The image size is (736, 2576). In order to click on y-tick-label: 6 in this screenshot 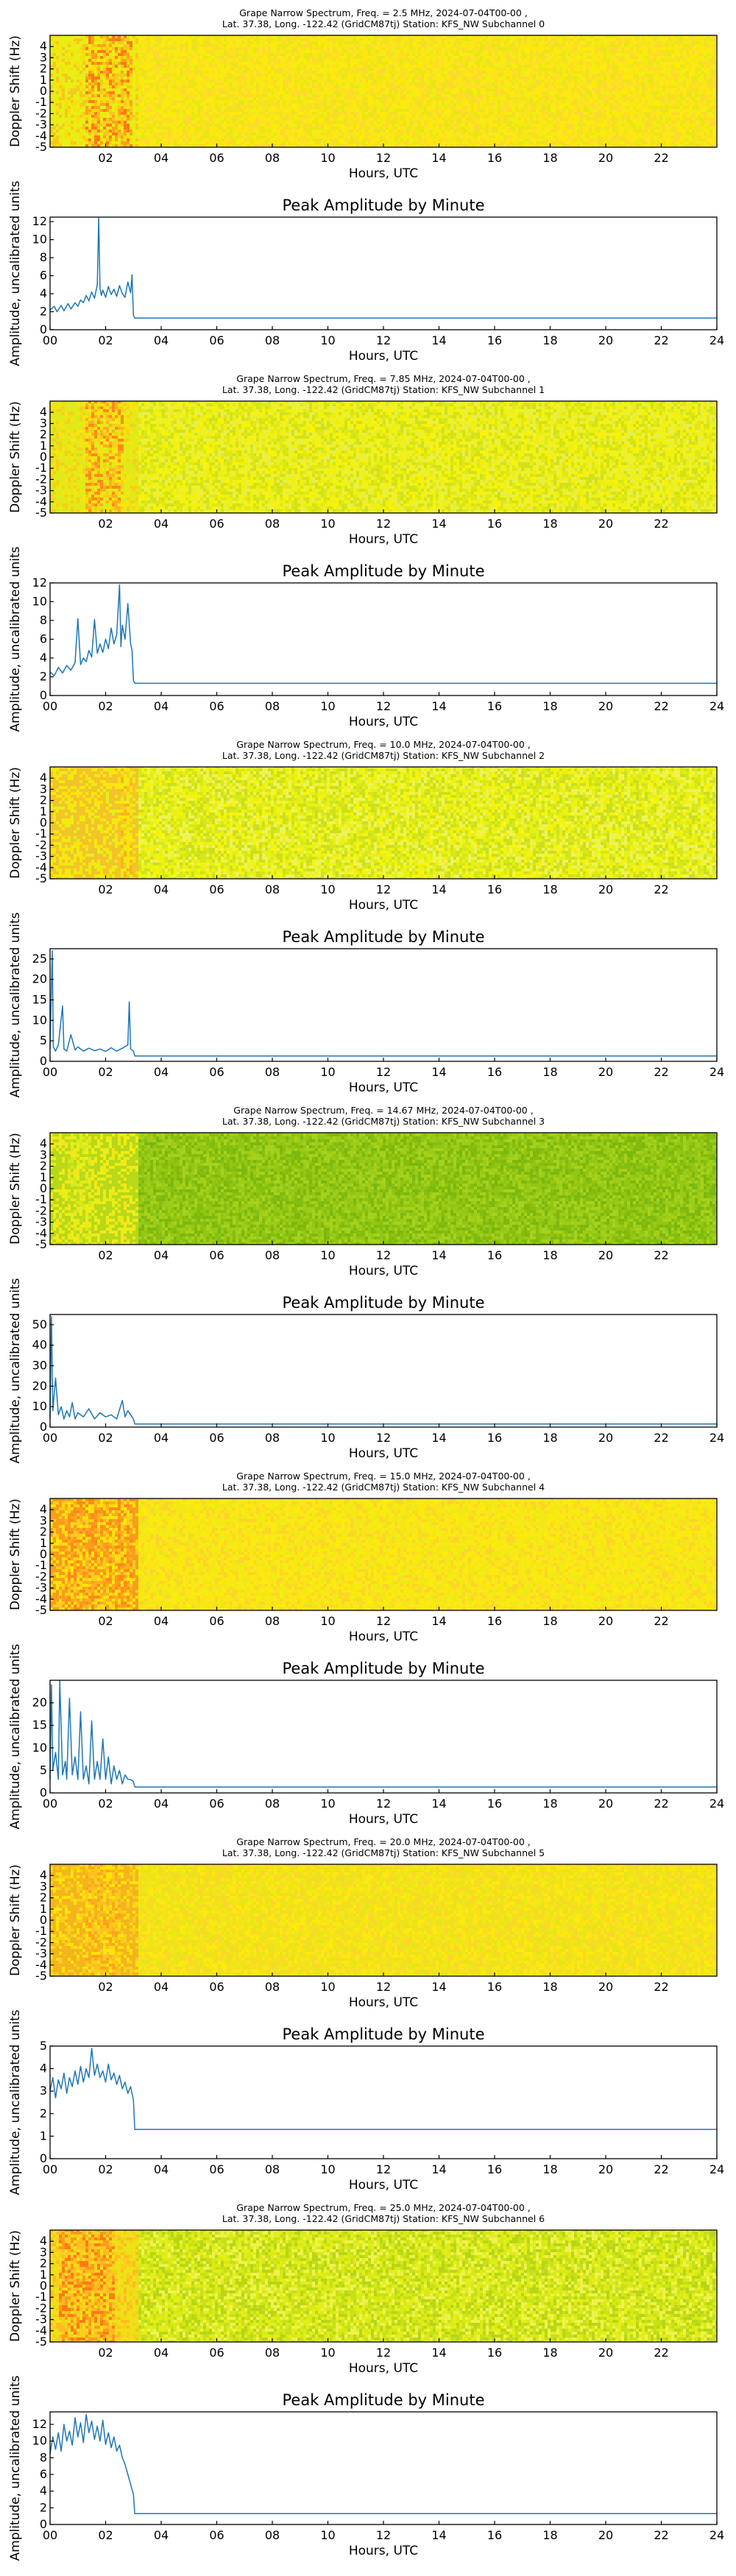, I will do `click(43, 639)`.